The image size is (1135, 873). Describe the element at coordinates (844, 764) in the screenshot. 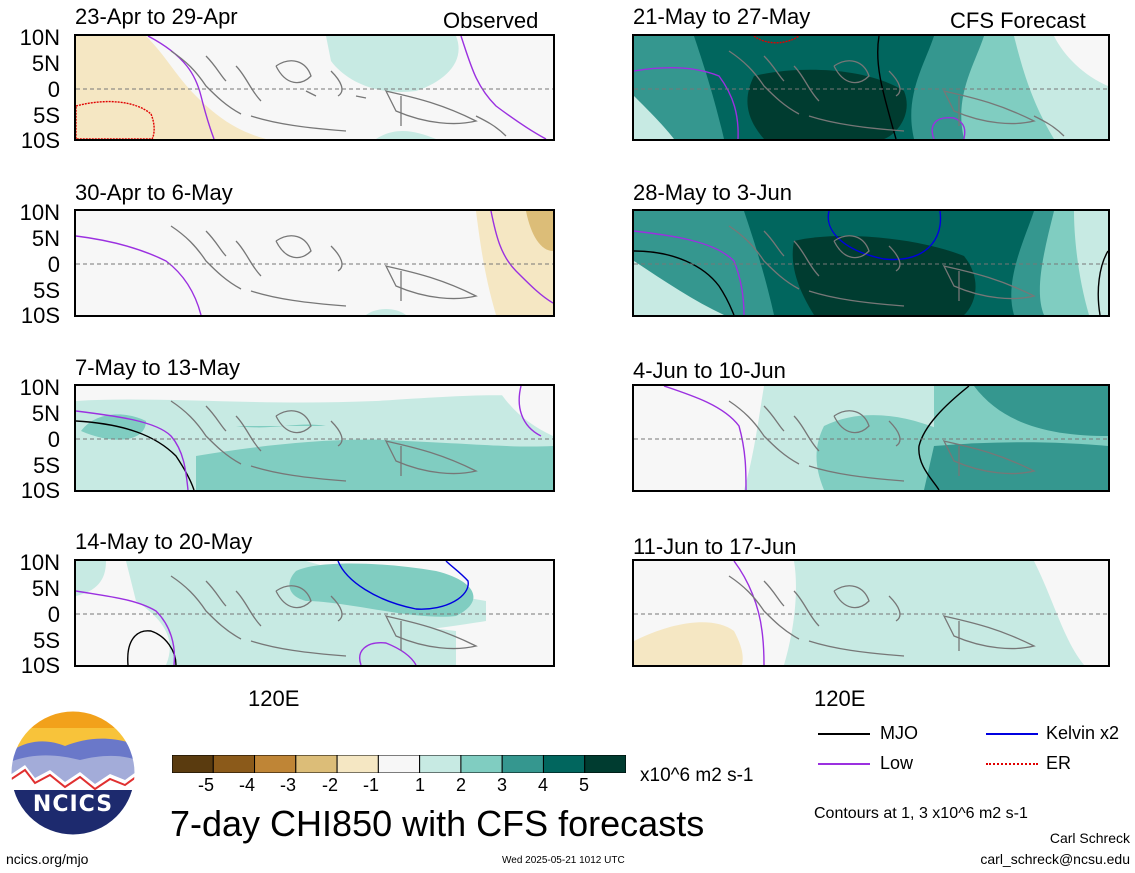

I see `legend-low-line` at that location.